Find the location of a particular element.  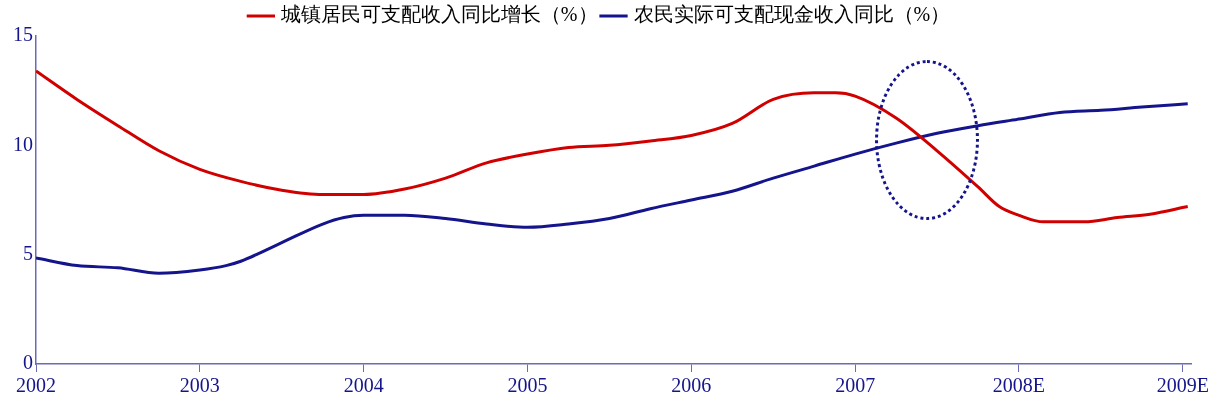

x-tick-label: 2008E is located at coordinates (1019, 385).